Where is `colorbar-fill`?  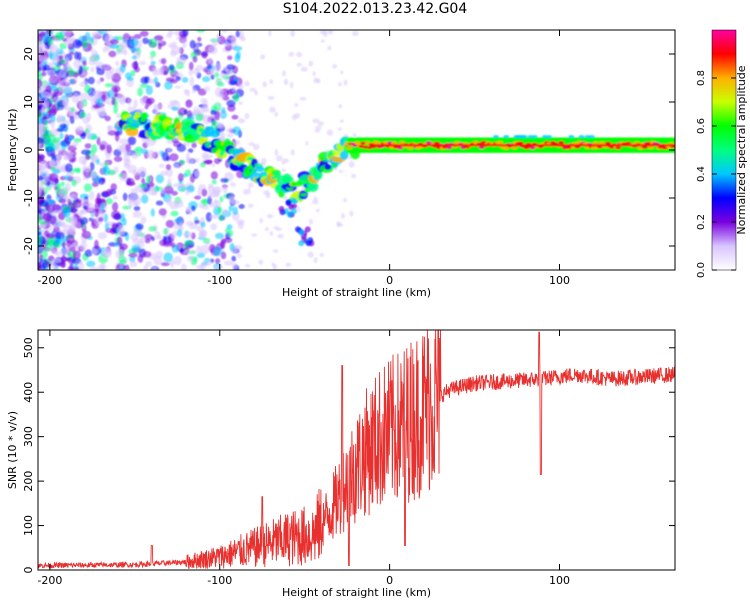
colorbar-fill is located at coordinates (724, 150).